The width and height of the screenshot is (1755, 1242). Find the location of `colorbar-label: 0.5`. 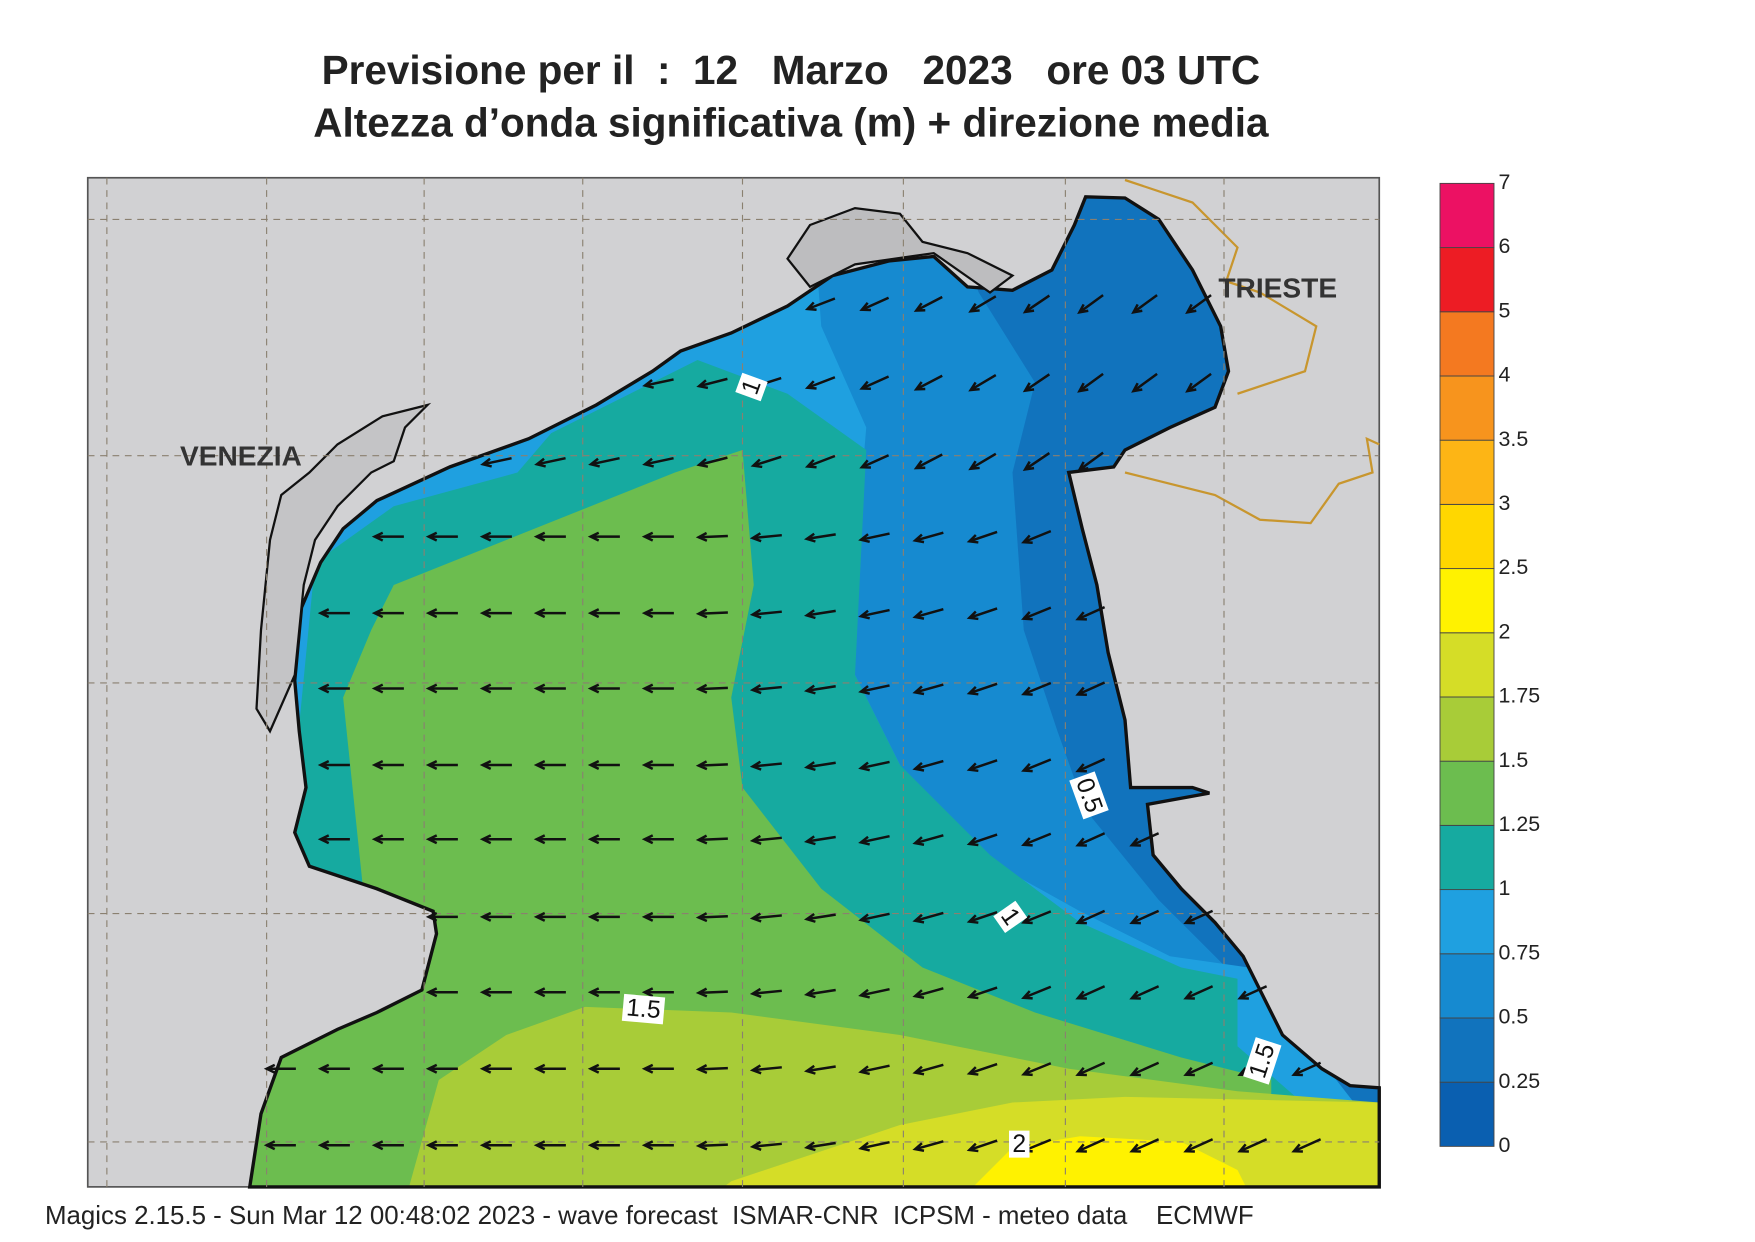

colorbar-label: 0.5 is located at coordinates (1514, 1017).